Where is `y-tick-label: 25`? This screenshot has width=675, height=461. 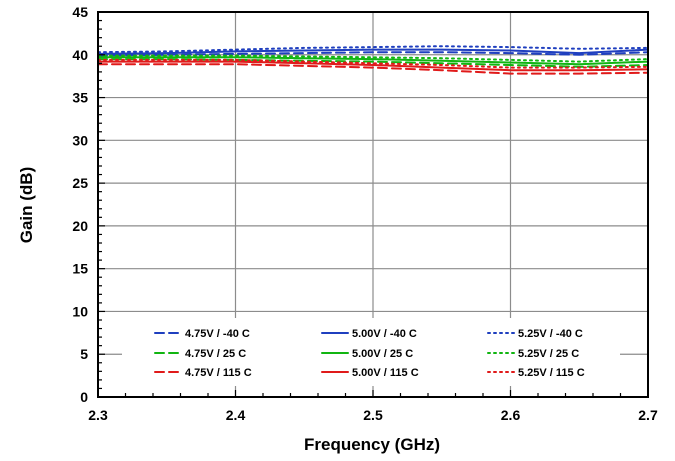 y-tick-label: 25 is located at coordinates (80, 183).